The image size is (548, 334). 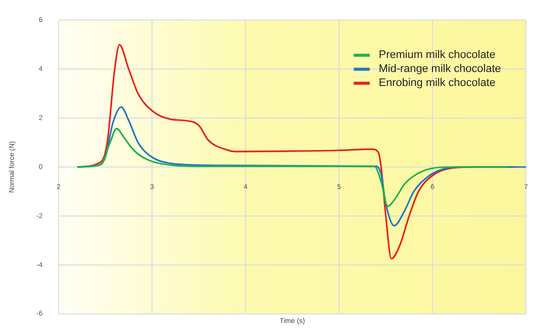 What do you see at coordinates (440, 69) in the screenshot?
I see `legend-label: Mid-range milk chocolate` at bounding box center [440, 69].